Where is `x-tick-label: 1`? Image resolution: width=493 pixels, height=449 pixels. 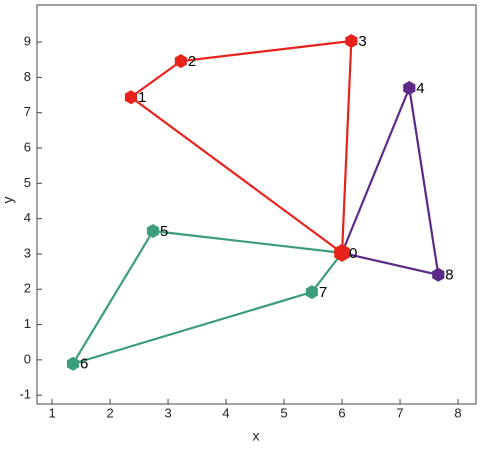
x-tick-label: 1 is located at coordinates (51, 412).